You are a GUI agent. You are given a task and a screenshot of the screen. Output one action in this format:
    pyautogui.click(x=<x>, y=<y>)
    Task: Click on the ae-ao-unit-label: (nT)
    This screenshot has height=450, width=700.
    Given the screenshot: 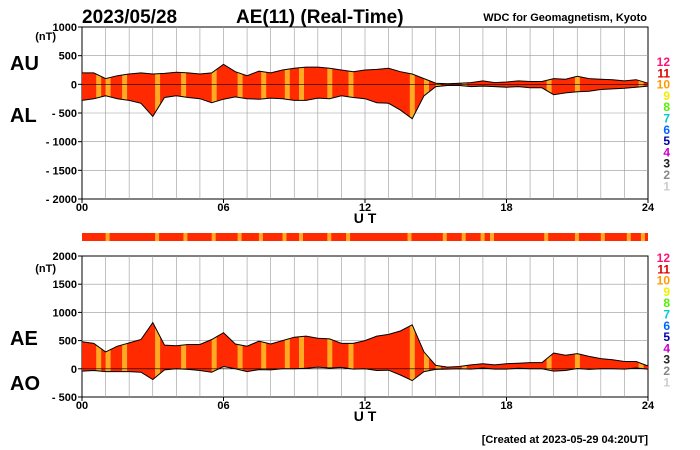 What is the action you would take?
    pyautogui.click(x=45, y=269)
    